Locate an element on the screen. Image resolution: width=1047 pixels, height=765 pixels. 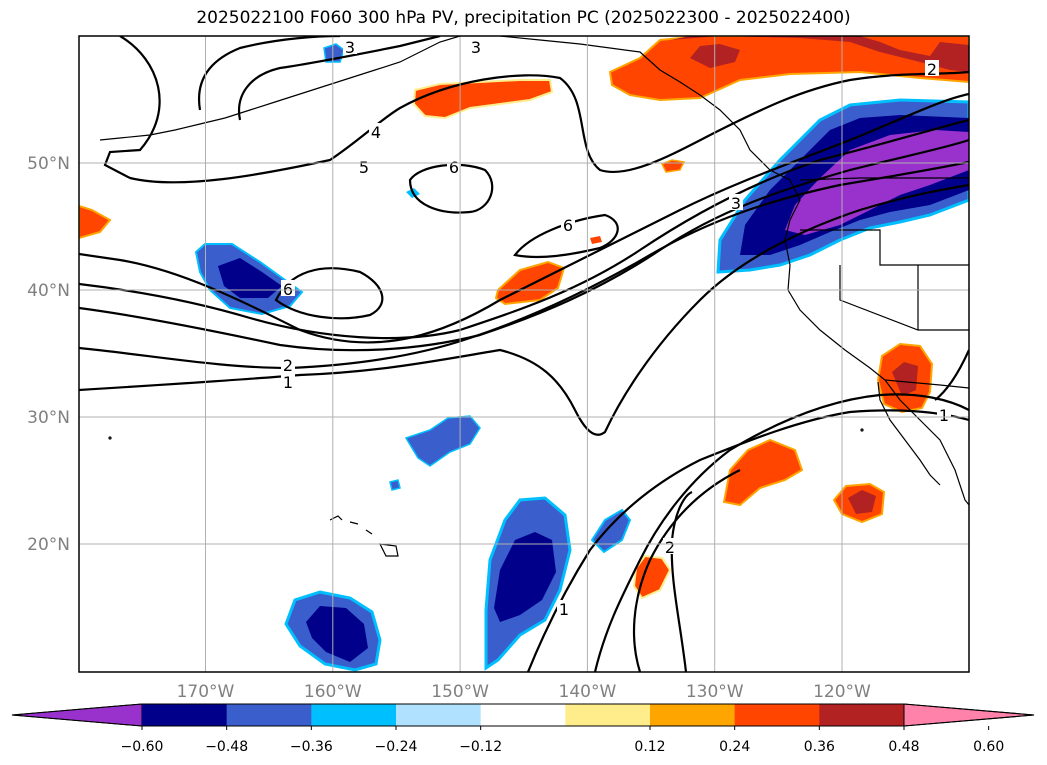
baja-coastline is located at coordinates (909, 433).